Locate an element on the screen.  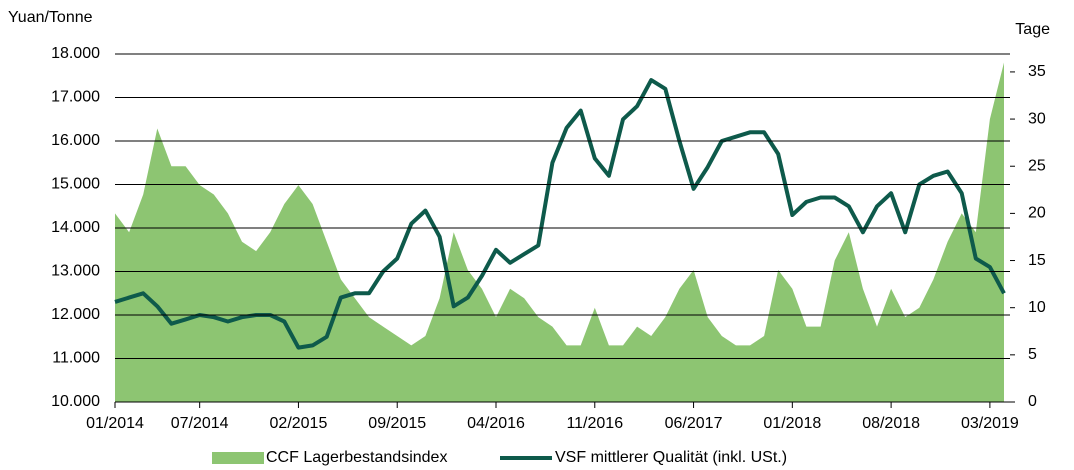
y-tick-label: 16.000 is located at coordinates (75, 140).